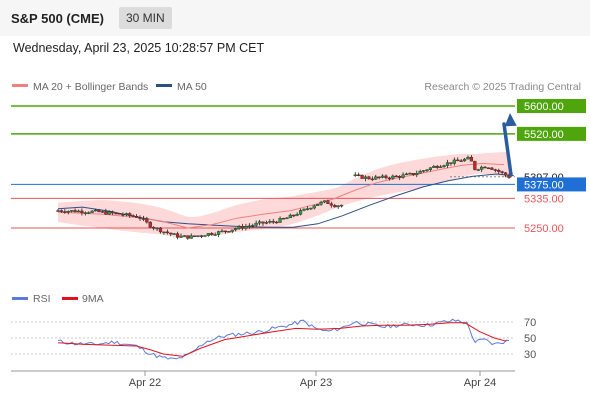  Describe the element at coordinates (20, 298) in the screenshot. I see `rsi-legend-swatch` at that location.